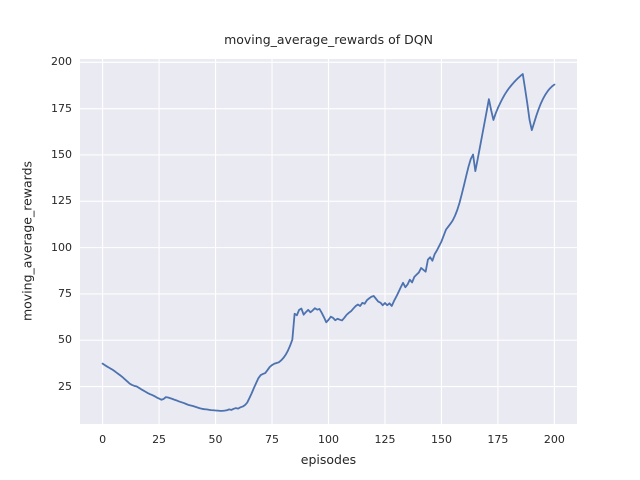  What do you see at coordinates (441, 439) in the screenshot?
I see `x-tick-label: 150` at bounding box center [441, 439].